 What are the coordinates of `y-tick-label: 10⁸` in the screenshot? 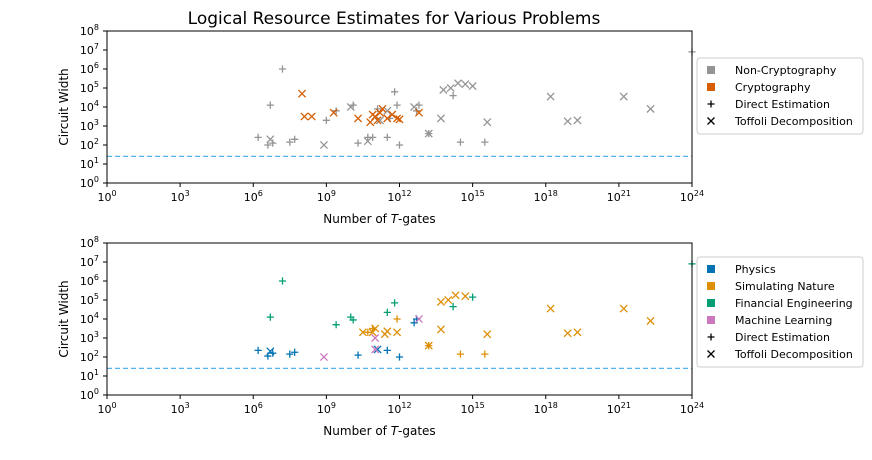 It's located at (89, 30).